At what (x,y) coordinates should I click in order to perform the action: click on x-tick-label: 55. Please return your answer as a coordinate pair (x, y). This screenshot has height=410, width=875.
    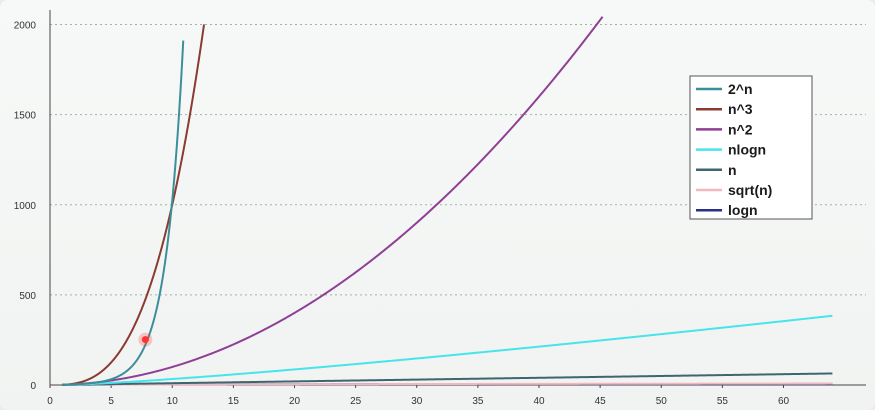
    Looking at the image, I should click on (723, 401).